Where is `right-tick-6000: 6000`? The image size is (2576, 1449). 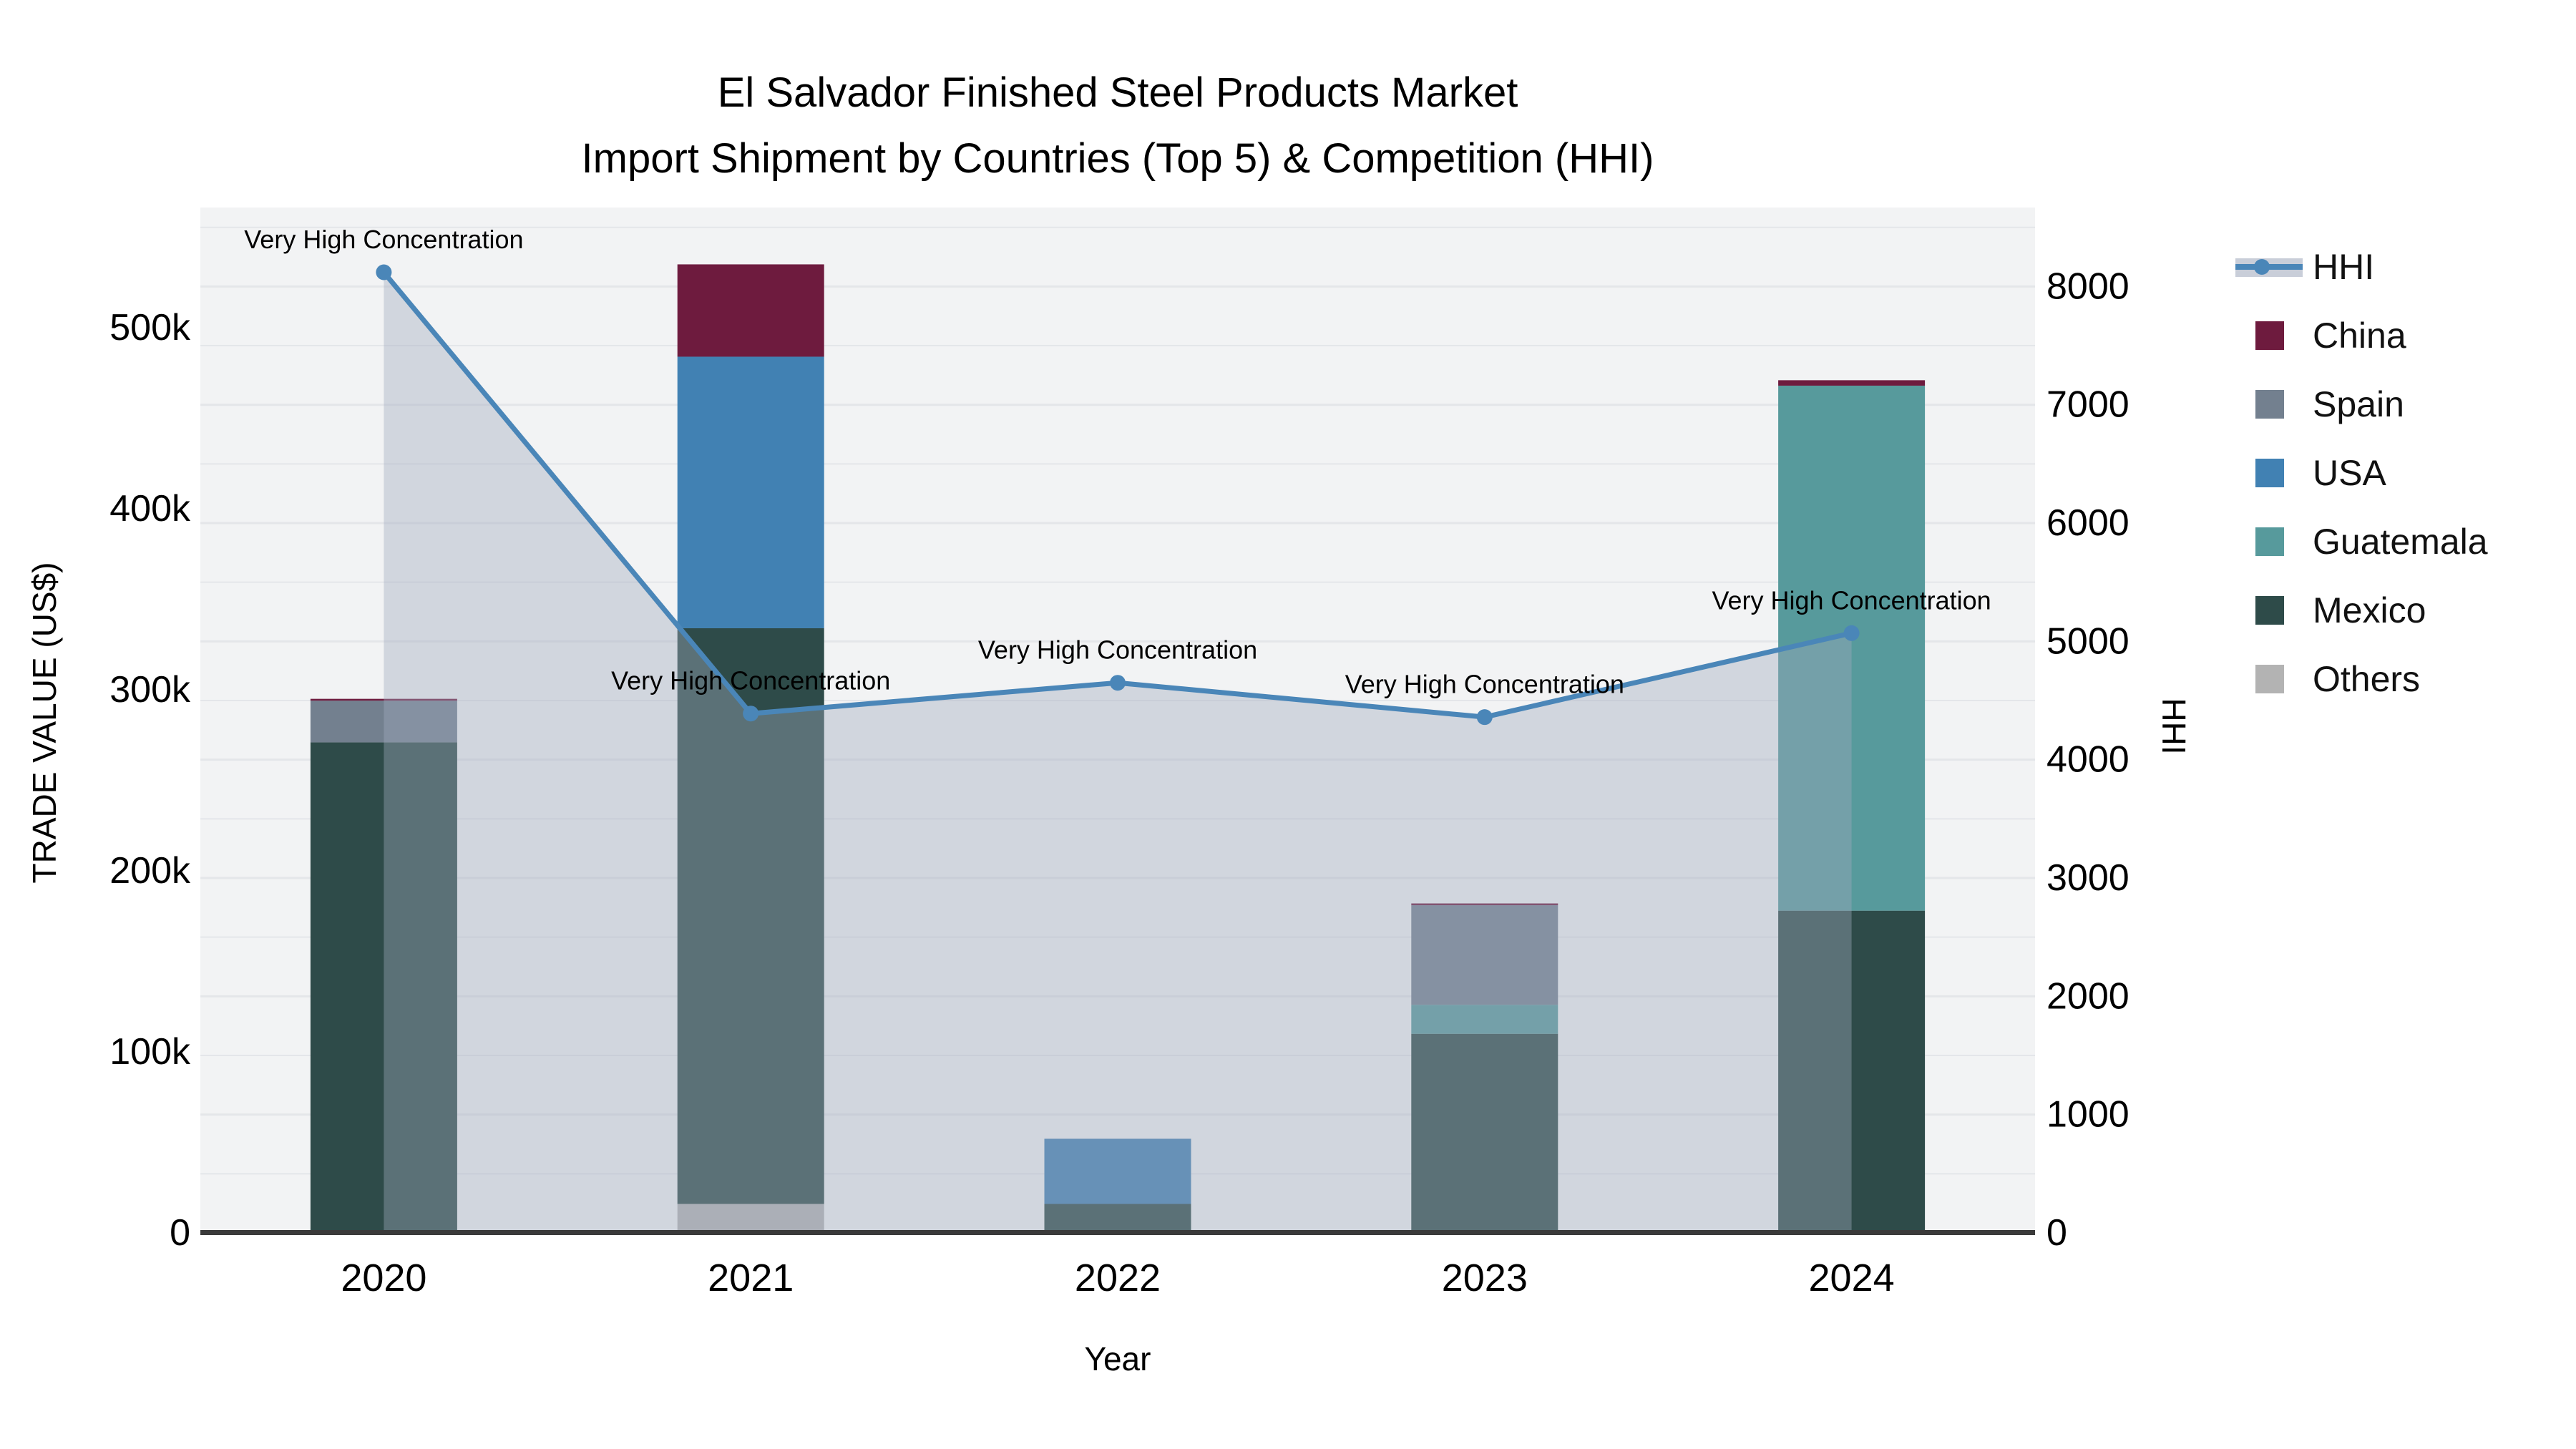
right-tick-6000: 6000 is located at coordinates (2087, 523).